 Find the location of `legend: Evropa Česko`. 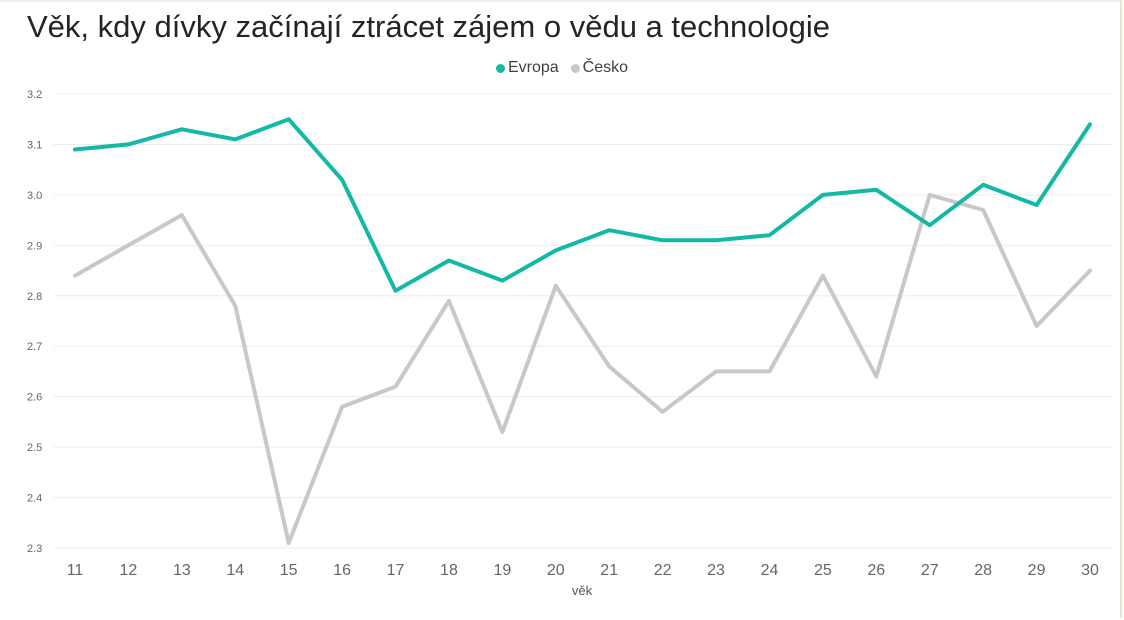

legend: Evropa Česko is located at coordinates (562, 68).